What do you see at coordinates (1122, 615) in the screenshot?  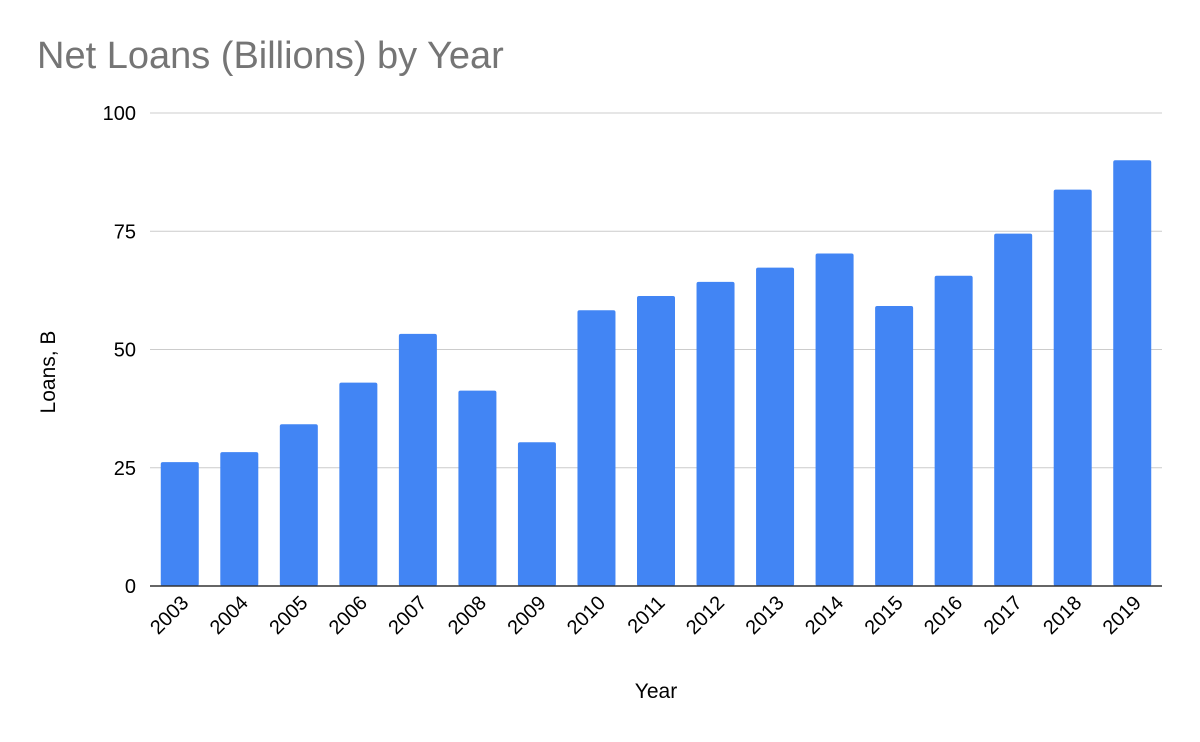 I see `x-tick-label: 2019` at bounding box center [1122, 615].